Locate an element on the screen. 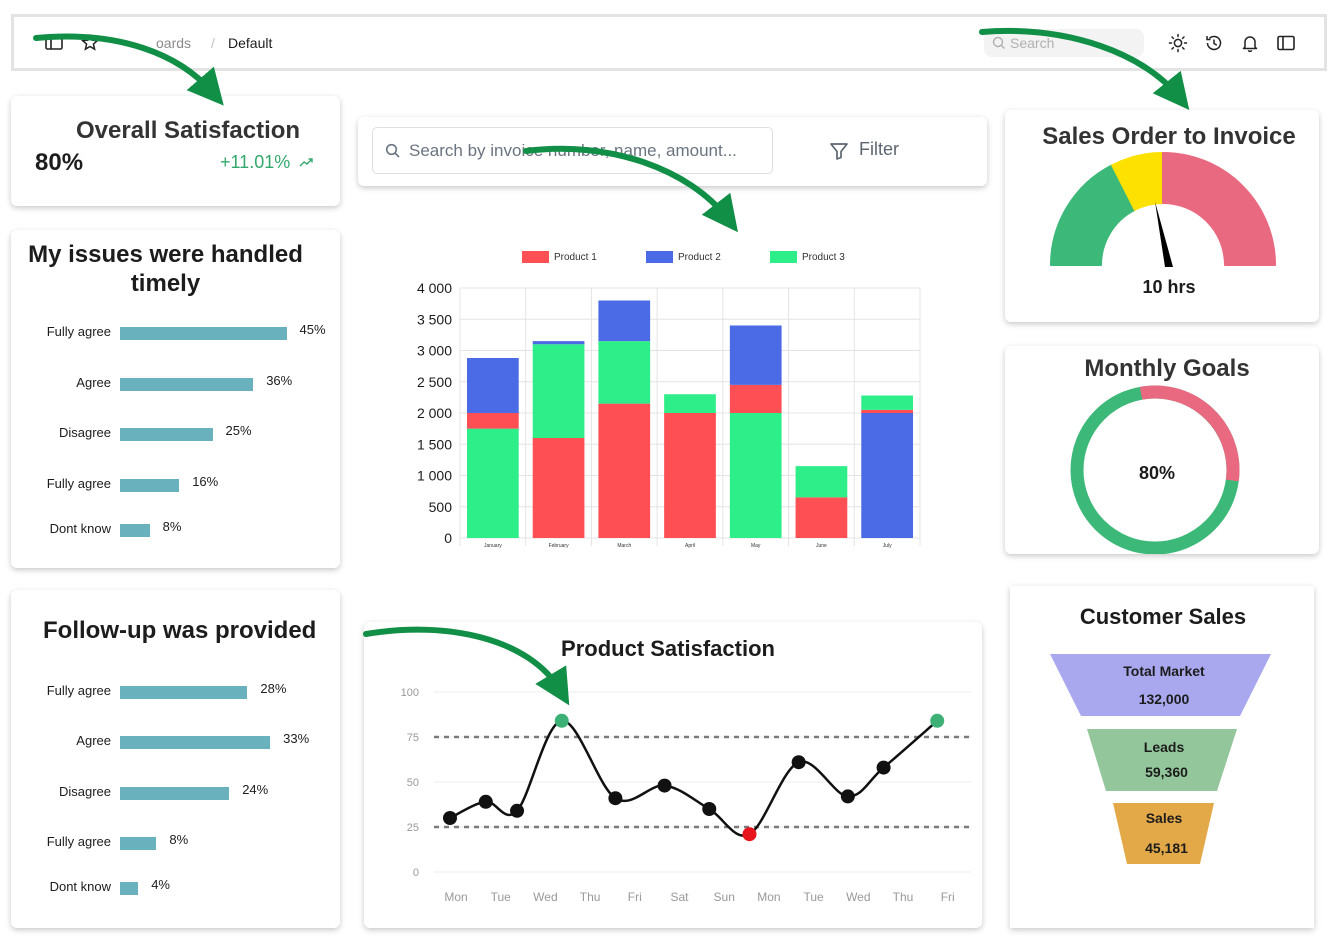 The height and width of the screenshot is (950, 1337). breadcrumb-dashboards: oards is located at coordinates (174, 43).